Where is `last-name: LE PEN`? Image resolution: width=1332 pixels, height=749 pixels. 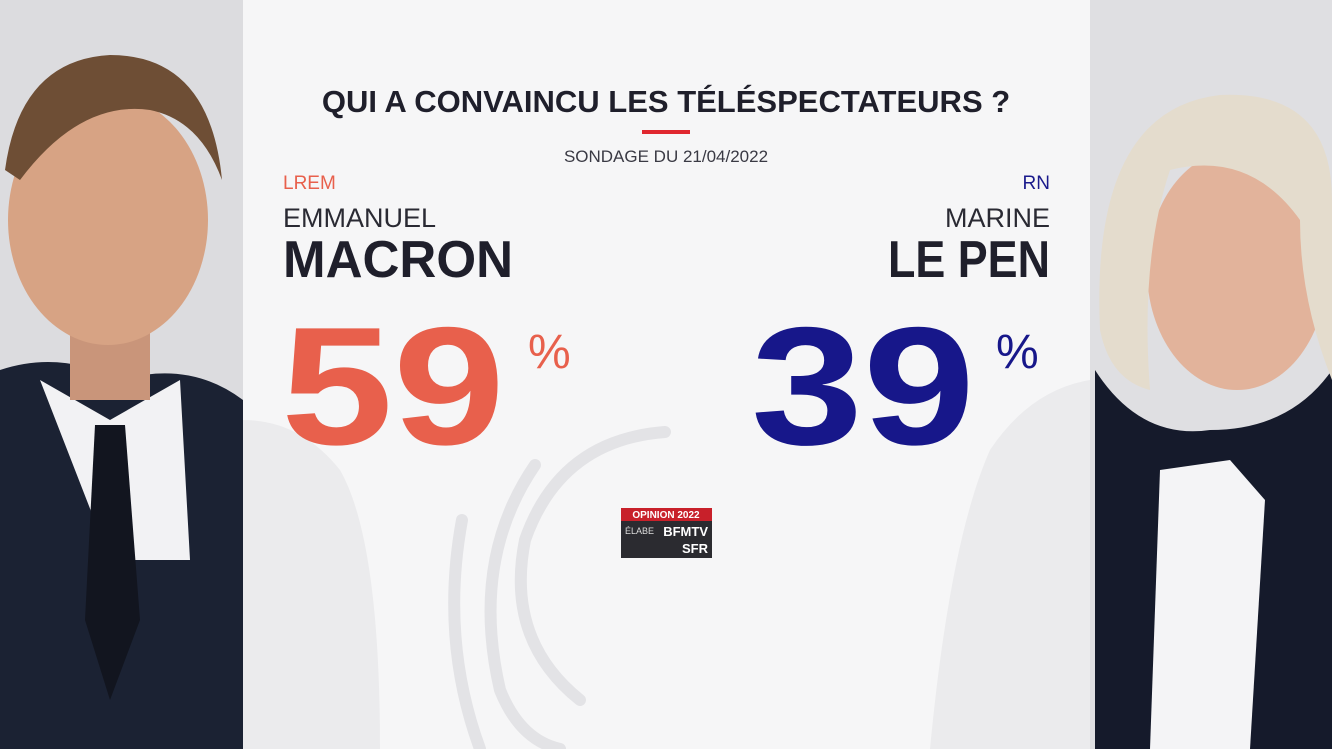 last-name: LE PEN is located at coordinates (969, 260).